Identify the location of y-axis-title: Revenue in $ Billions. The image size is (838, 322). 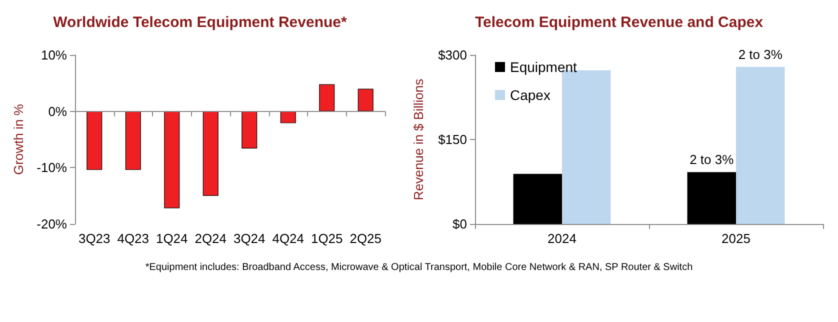
(418, 139).